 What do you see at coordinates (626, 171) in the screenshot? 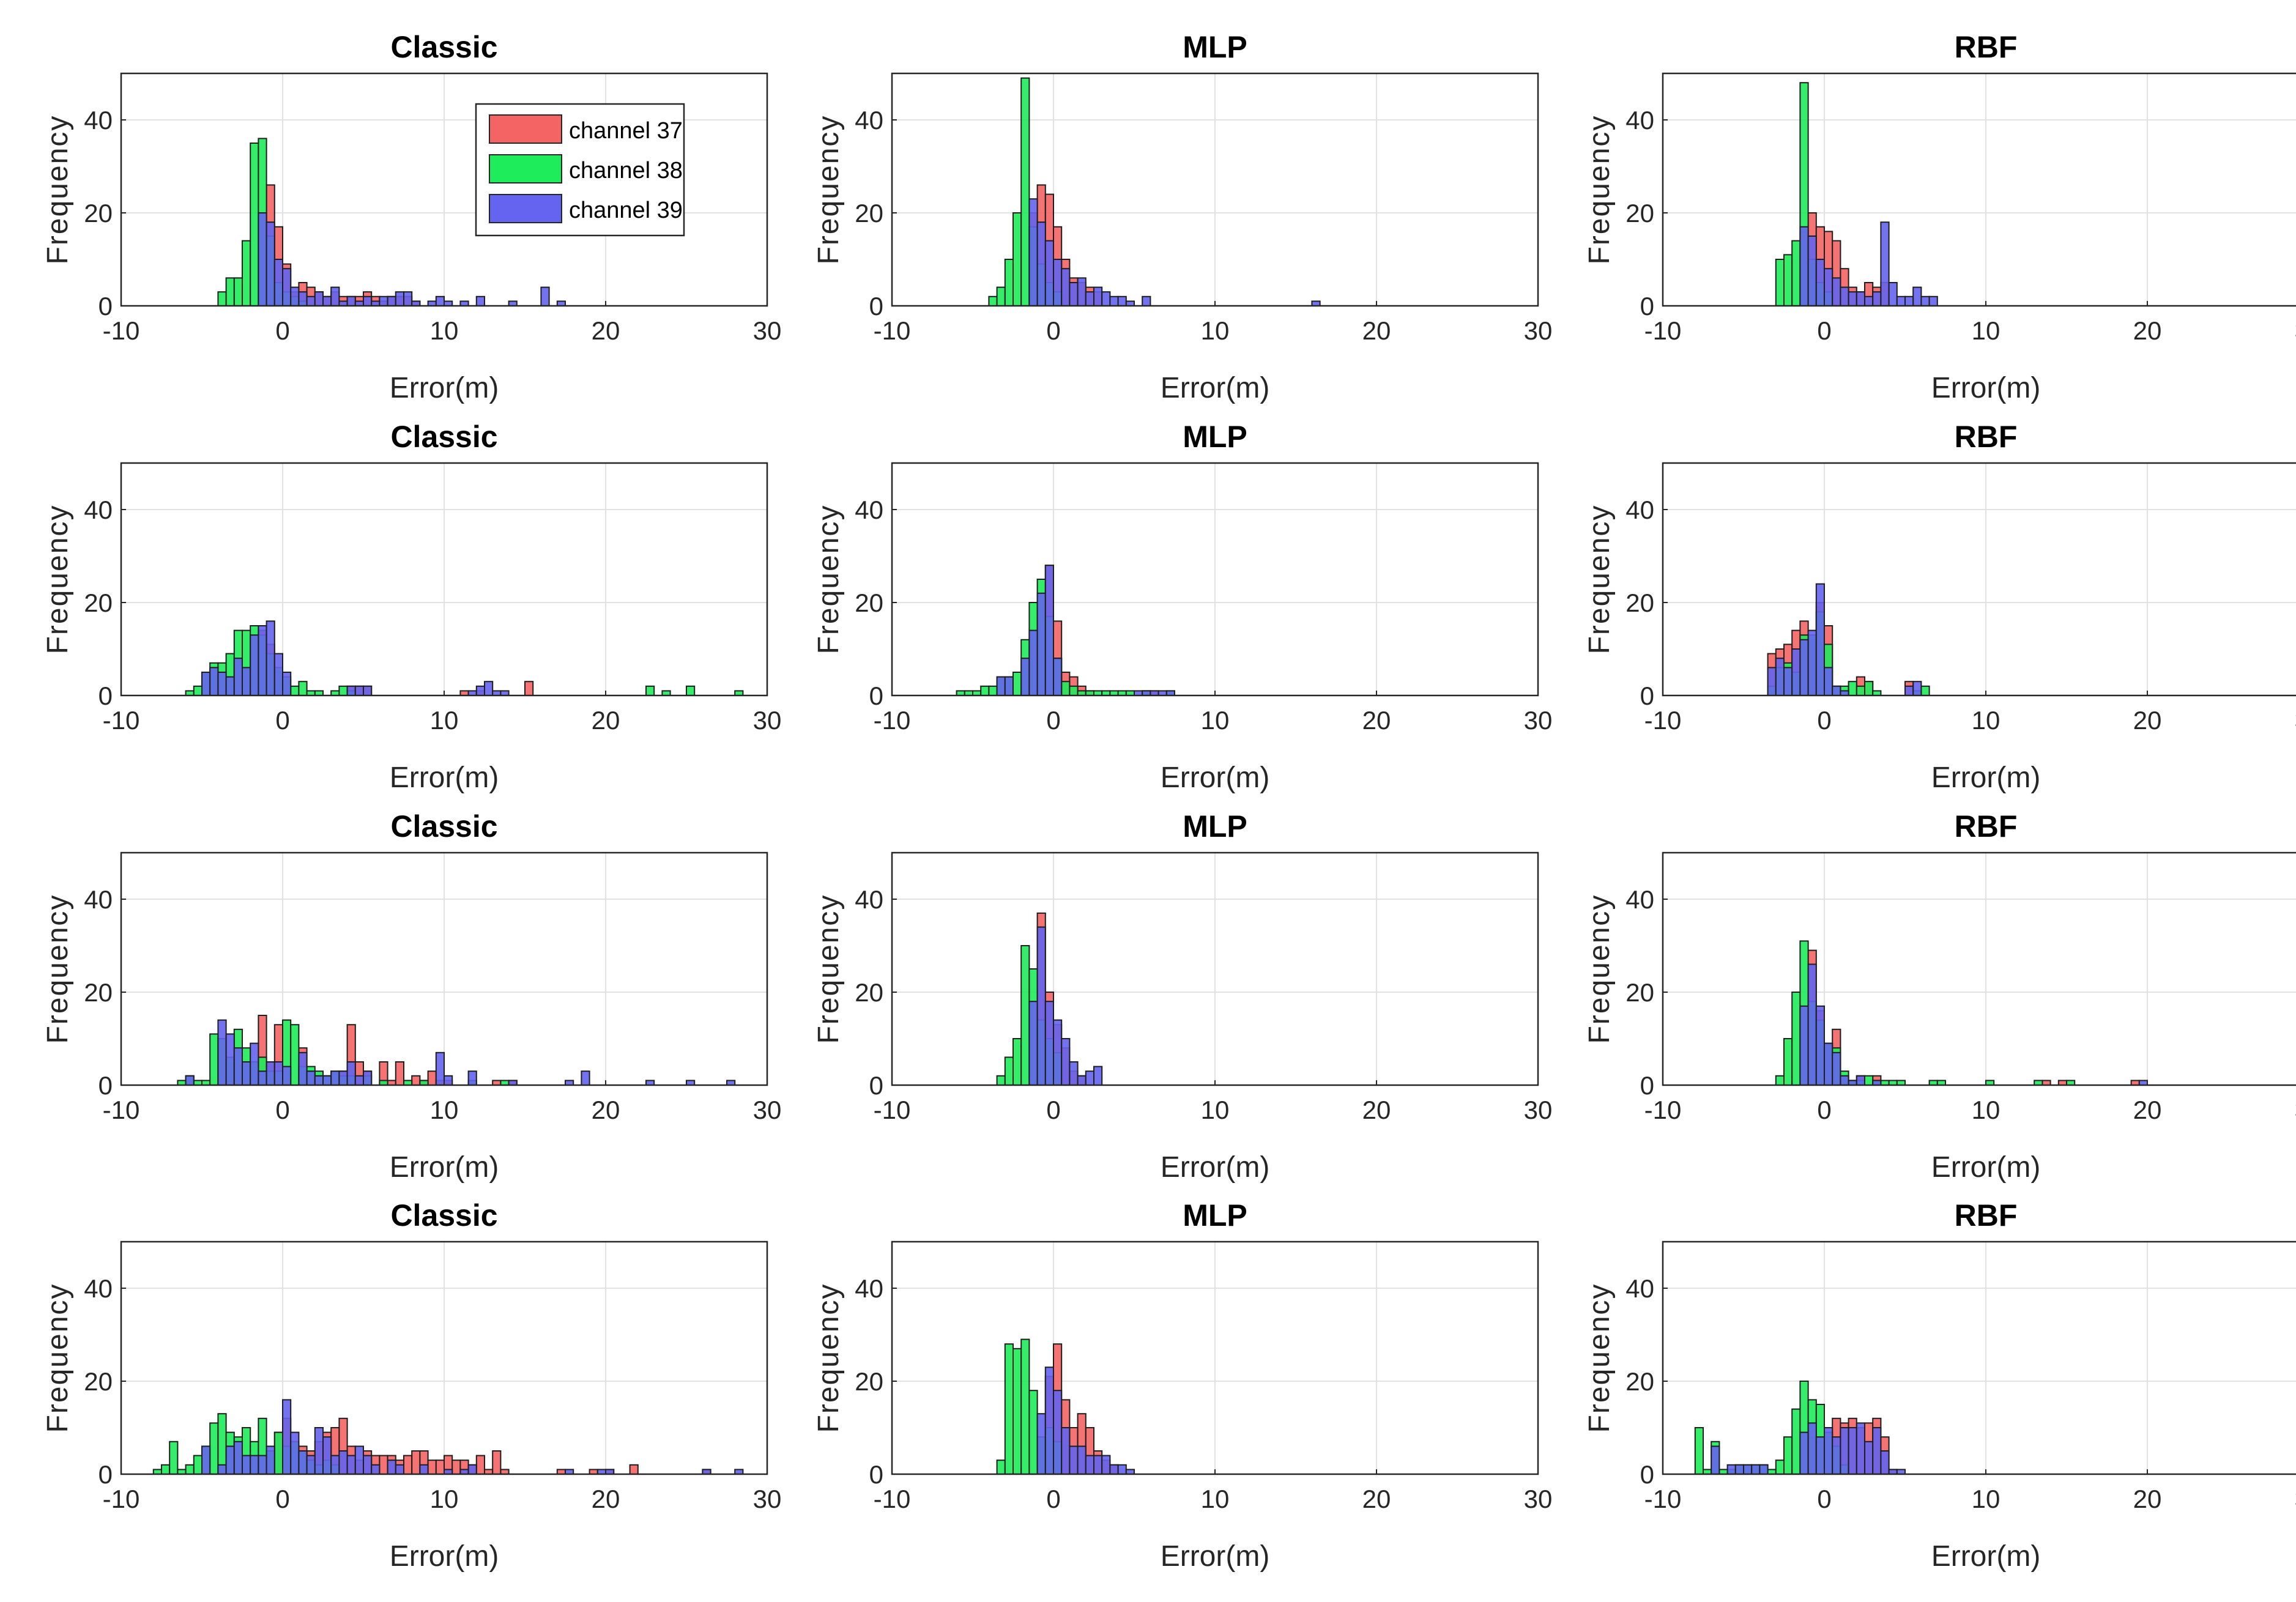
I see `legend-label: channel 38` at bounding box center [626, 171].